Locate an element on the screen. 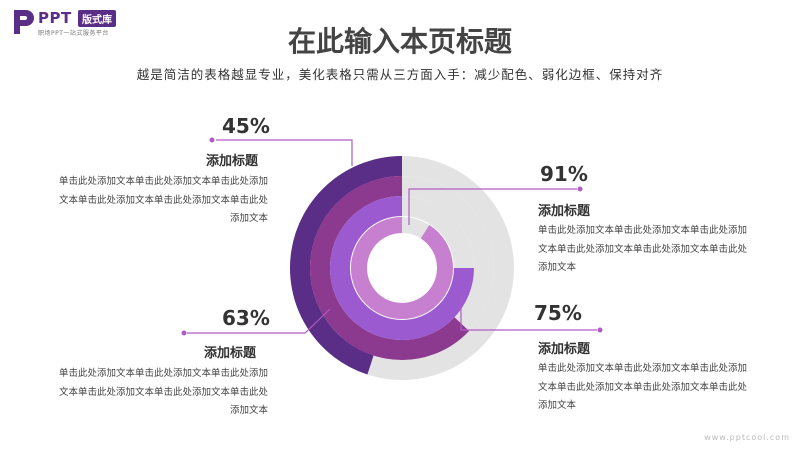 Image resolution: width=800 pixels, height=450 pixels. leader-91-dot is located at coordinates (580, 189).